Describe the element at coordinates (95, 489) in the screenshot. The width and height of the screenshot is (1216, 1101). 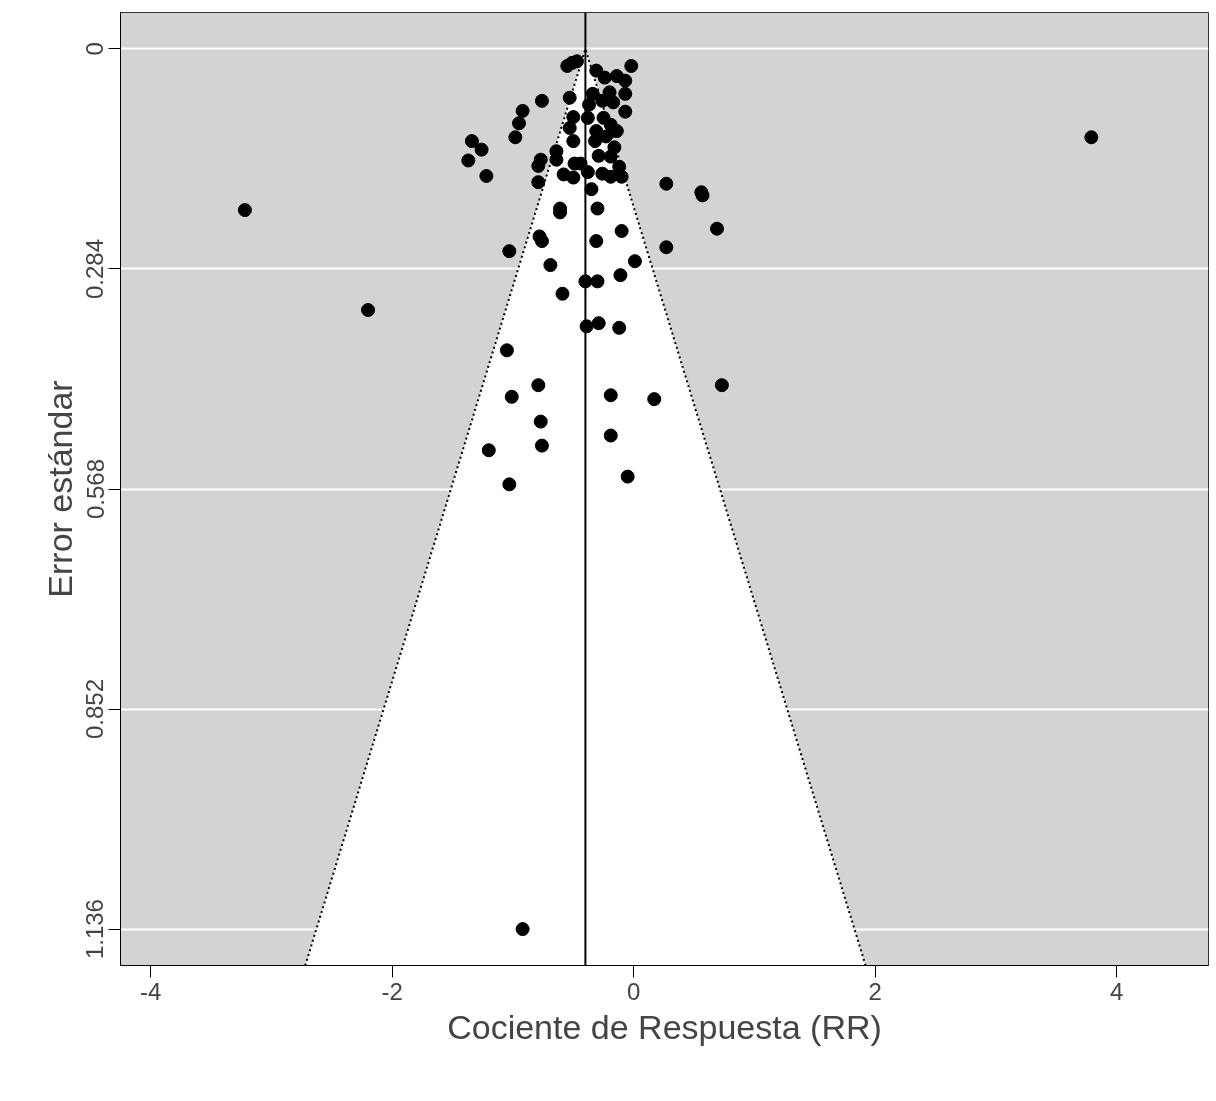
I see `y-tick-label: 0.568` at that location.